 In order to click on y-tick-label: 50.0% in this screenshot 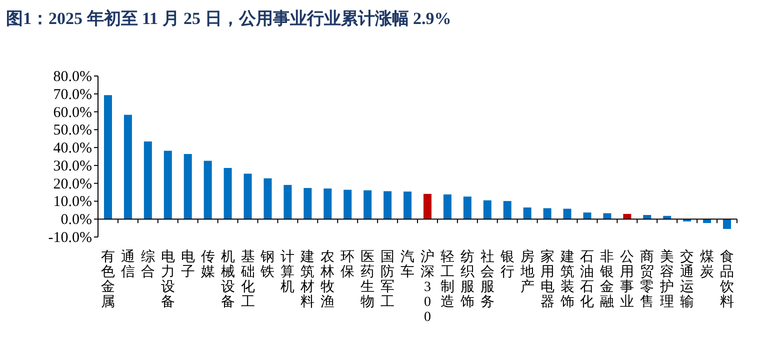, I will do `click(72, 130)`.